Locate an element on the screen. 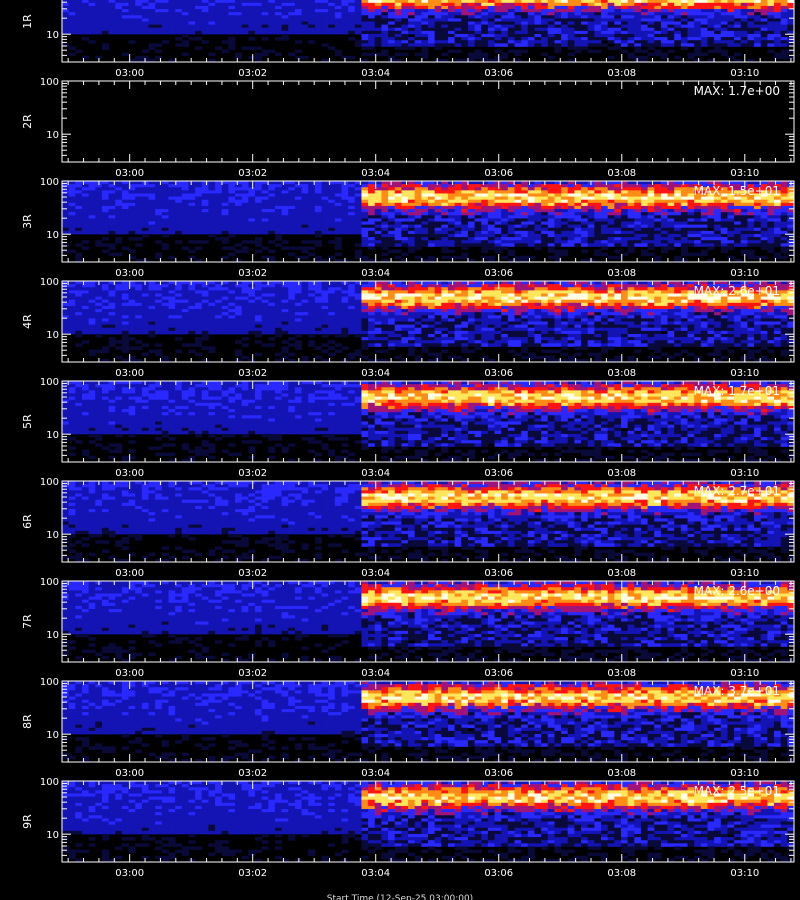 The height and width of the screenshot is (900, 800). panel-label: 7R is located at coordinates (27, 621).